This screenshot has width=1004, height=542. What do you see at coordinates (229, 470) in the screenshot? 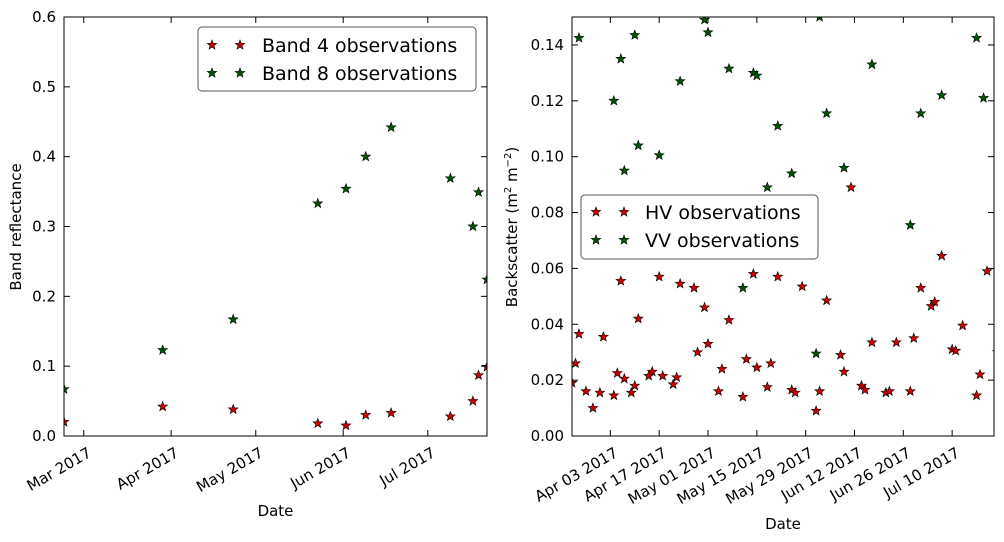
I see `x-tick-label: May 2017` at bounding box center [229, 470].